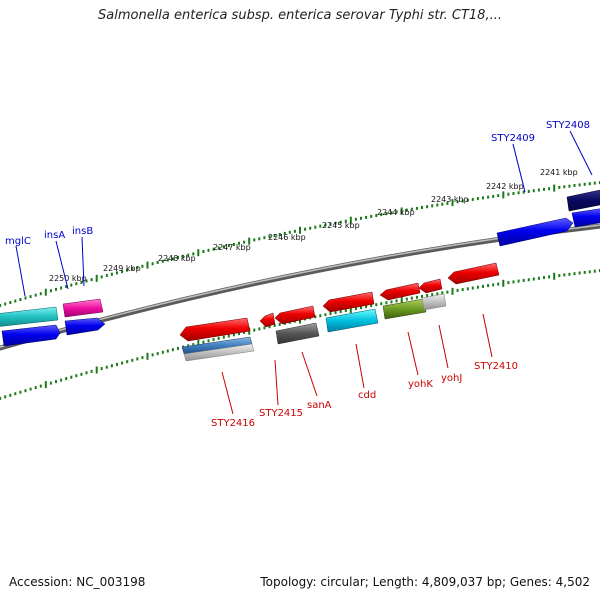 This screenshot has height=600, width=600. I want to click on gene-yohJ, so click(434, 302).